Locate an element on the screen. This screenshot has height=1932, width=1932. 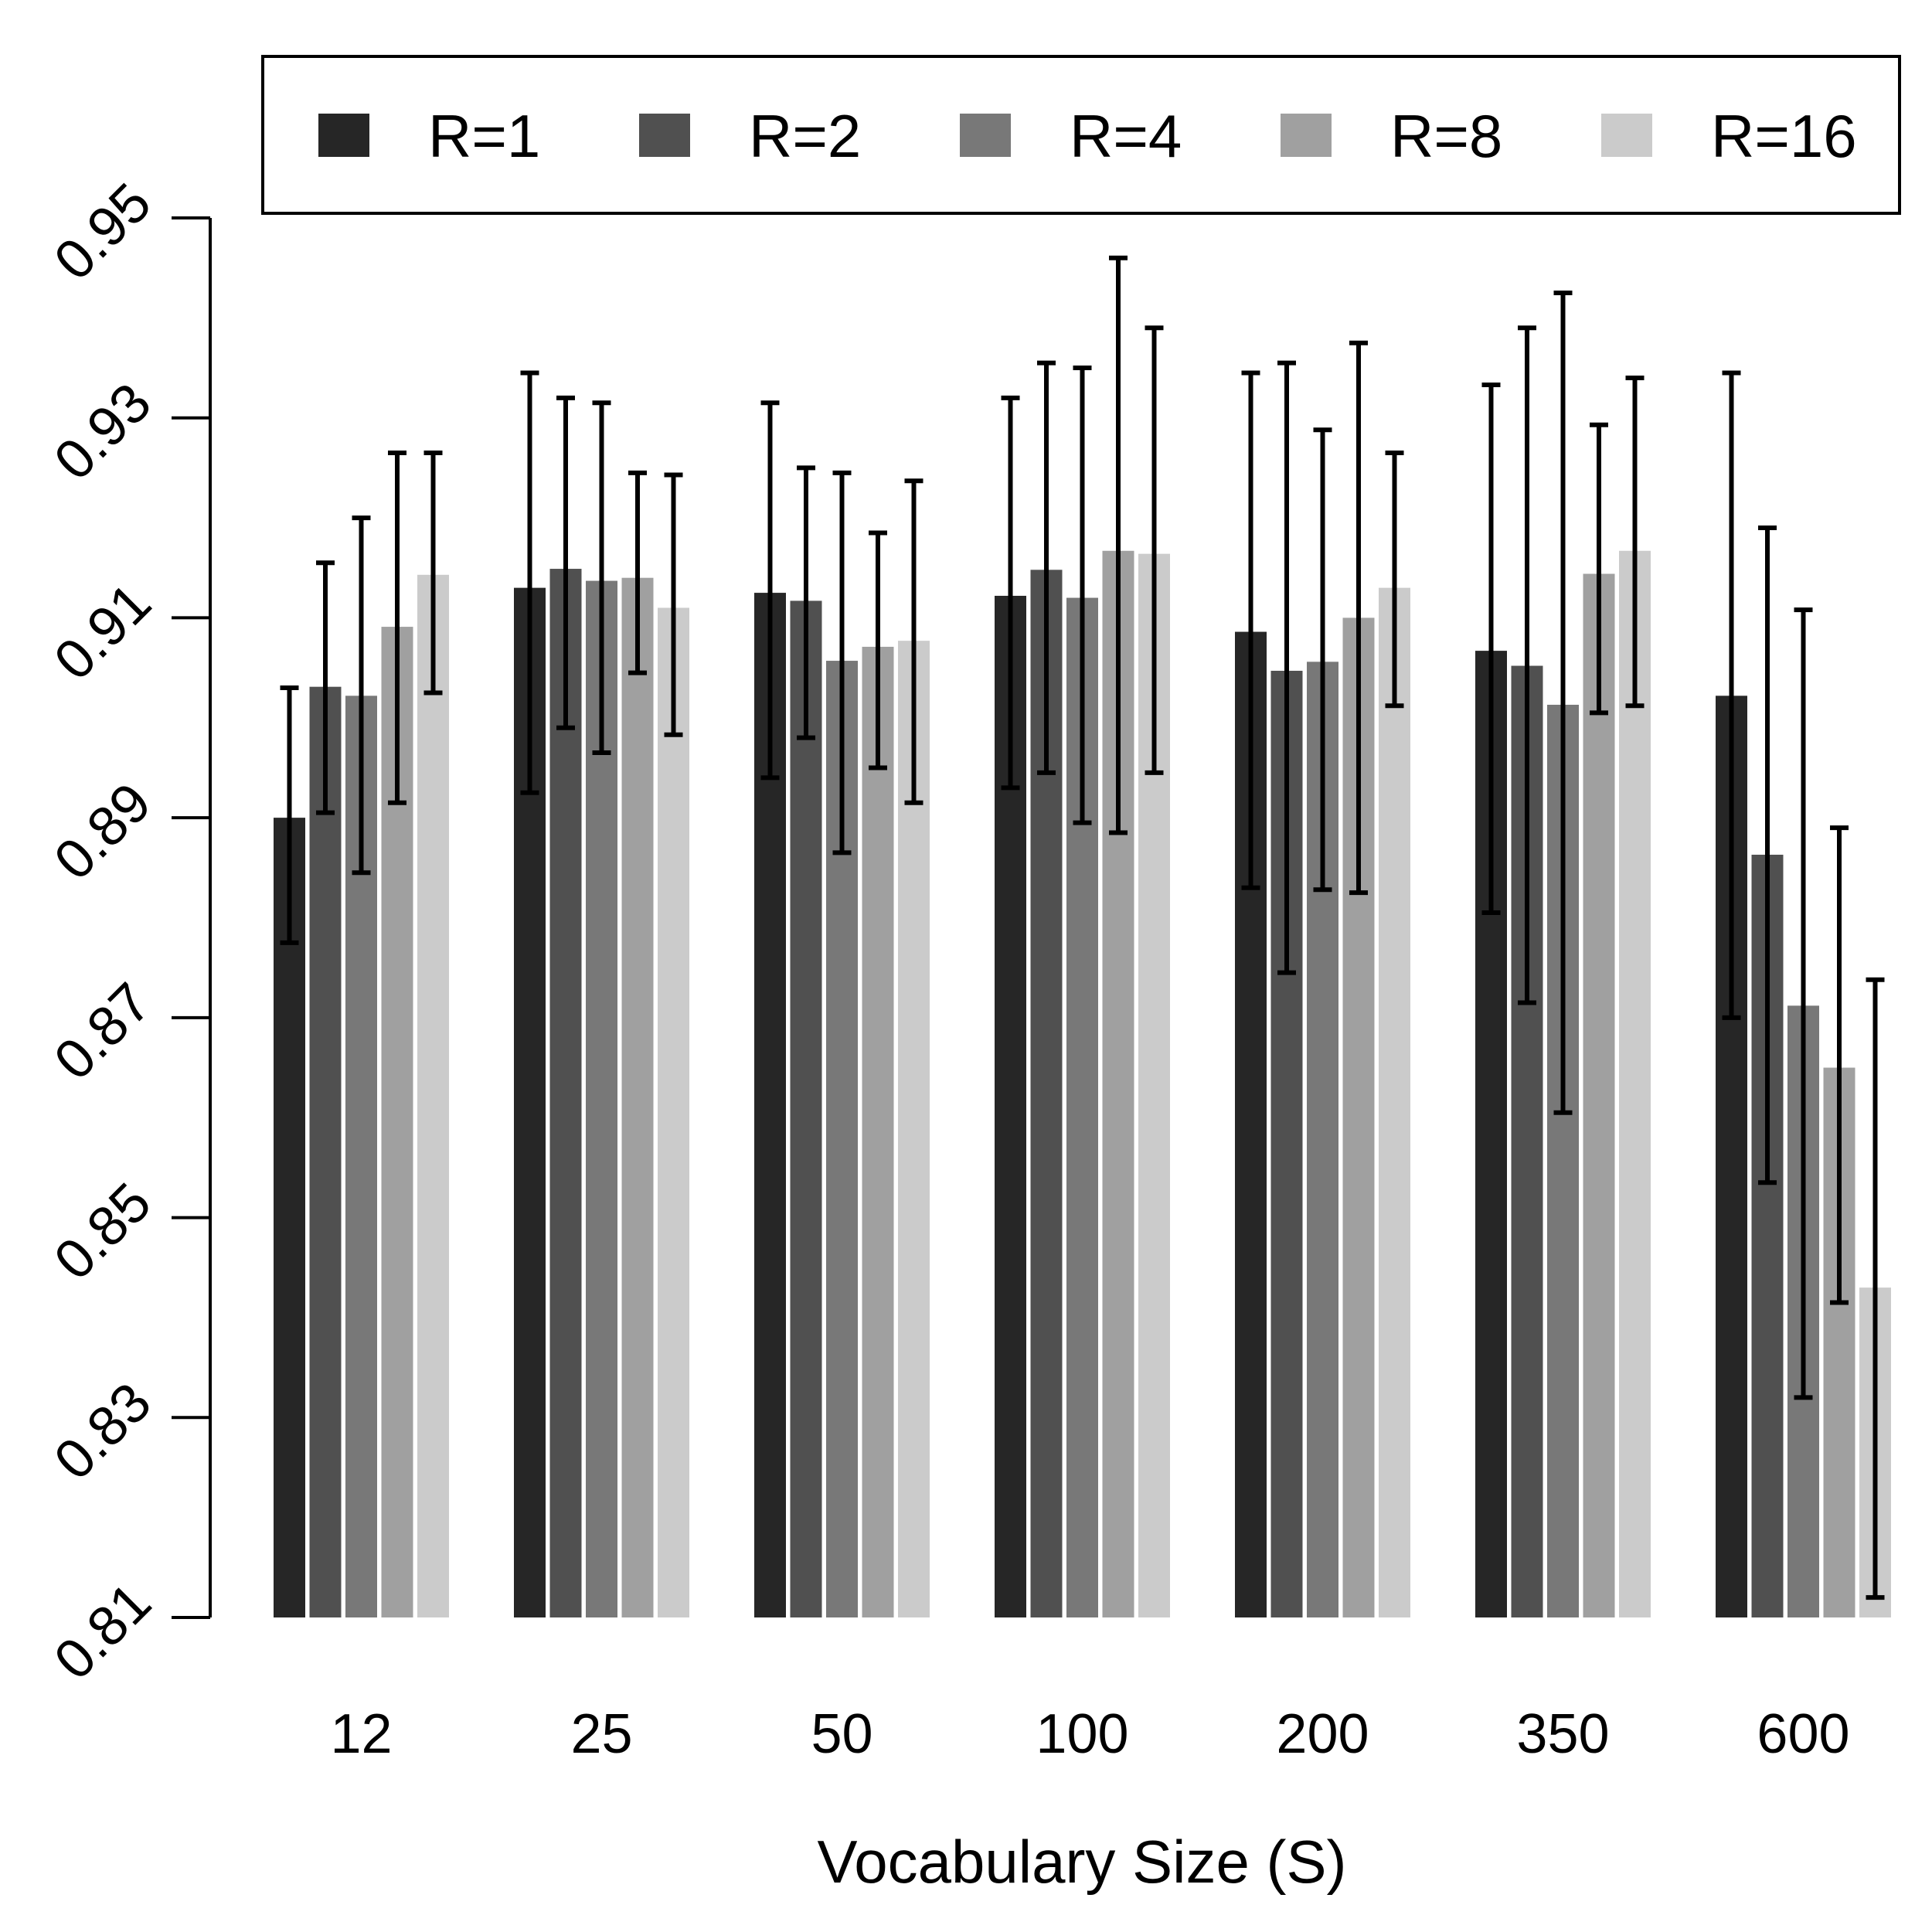
x-tick-label: 50 is located at coordinates (842, 1734).